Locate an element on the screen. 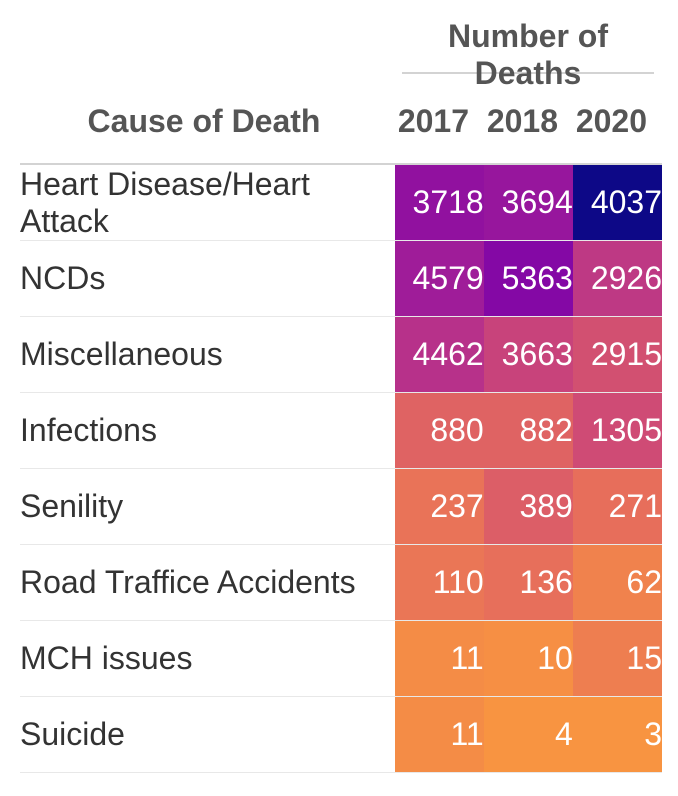 The height and width of the screenshot is (796, 678). value-cell-2018: 3694 is located at coordinates (528, 203).